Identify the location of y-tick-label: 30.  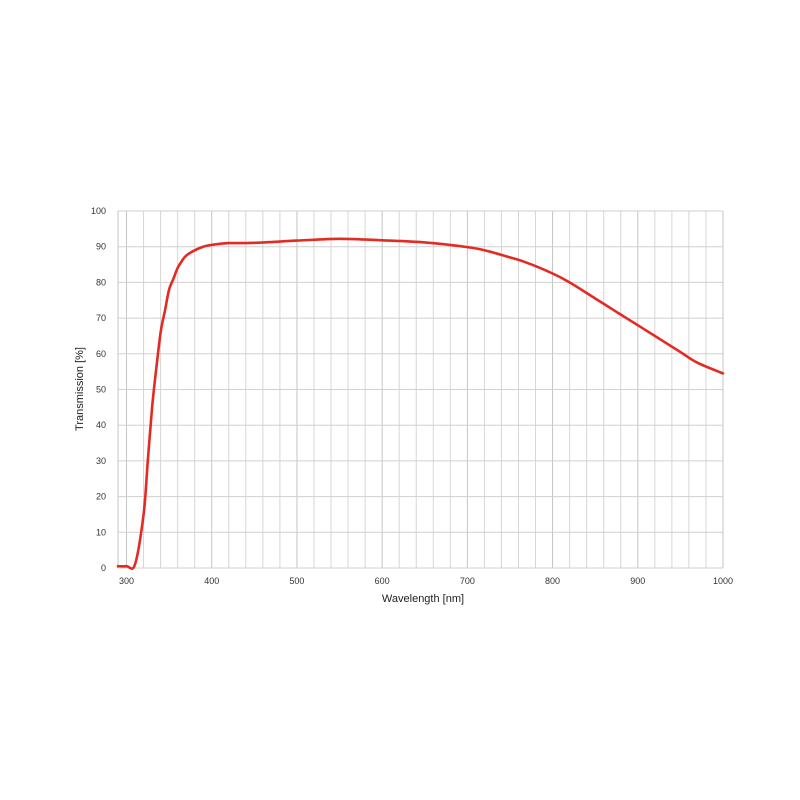
(101, 461).